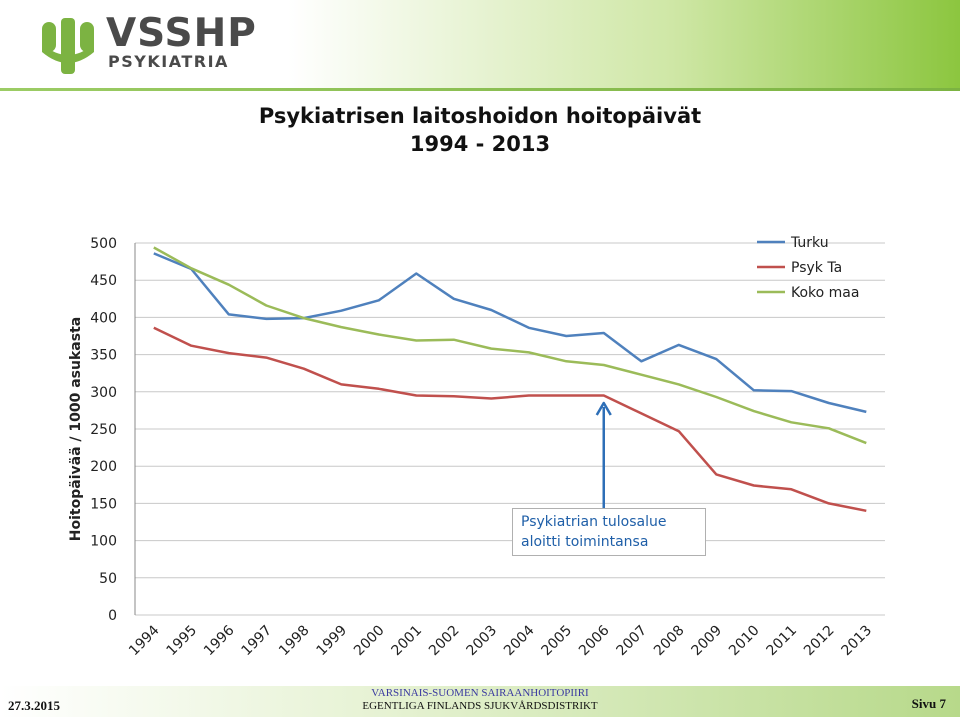  Describe the element at coordinates (480, 116) in the screenshot. I see `slide-title-line1: Psykiatrisen laitoshoidon hoitopäivät` at that location.